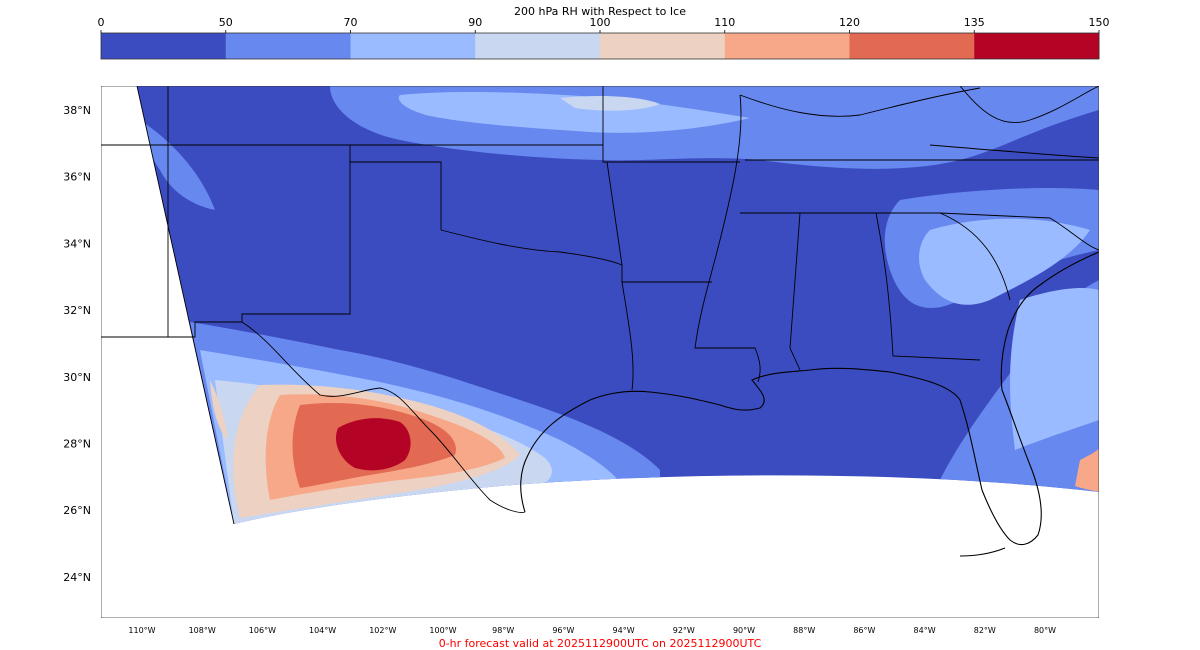  Describe the element at coordinates (77, 510) in the screenshot. I see `latitude-label: 26°N` at that location.